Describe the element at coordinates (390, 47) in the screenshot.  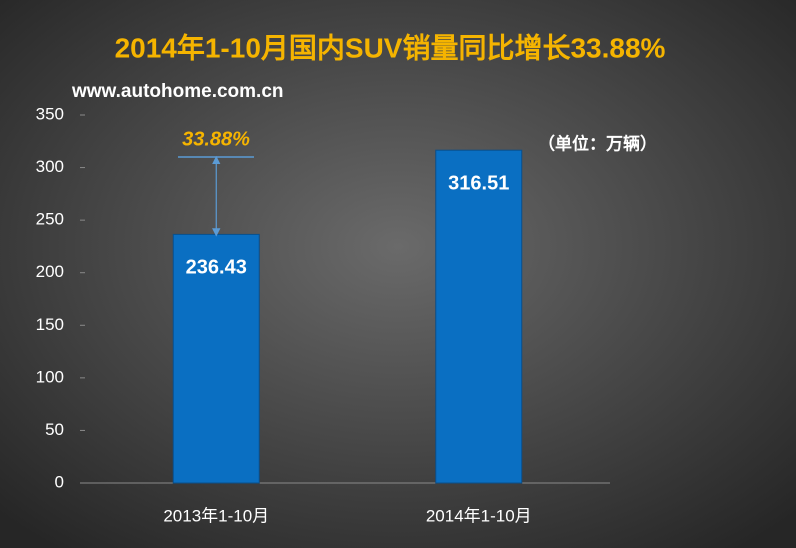
I see `chart-title: 2014年1-10月国内SUV销量同比增长33.88%` at that location.